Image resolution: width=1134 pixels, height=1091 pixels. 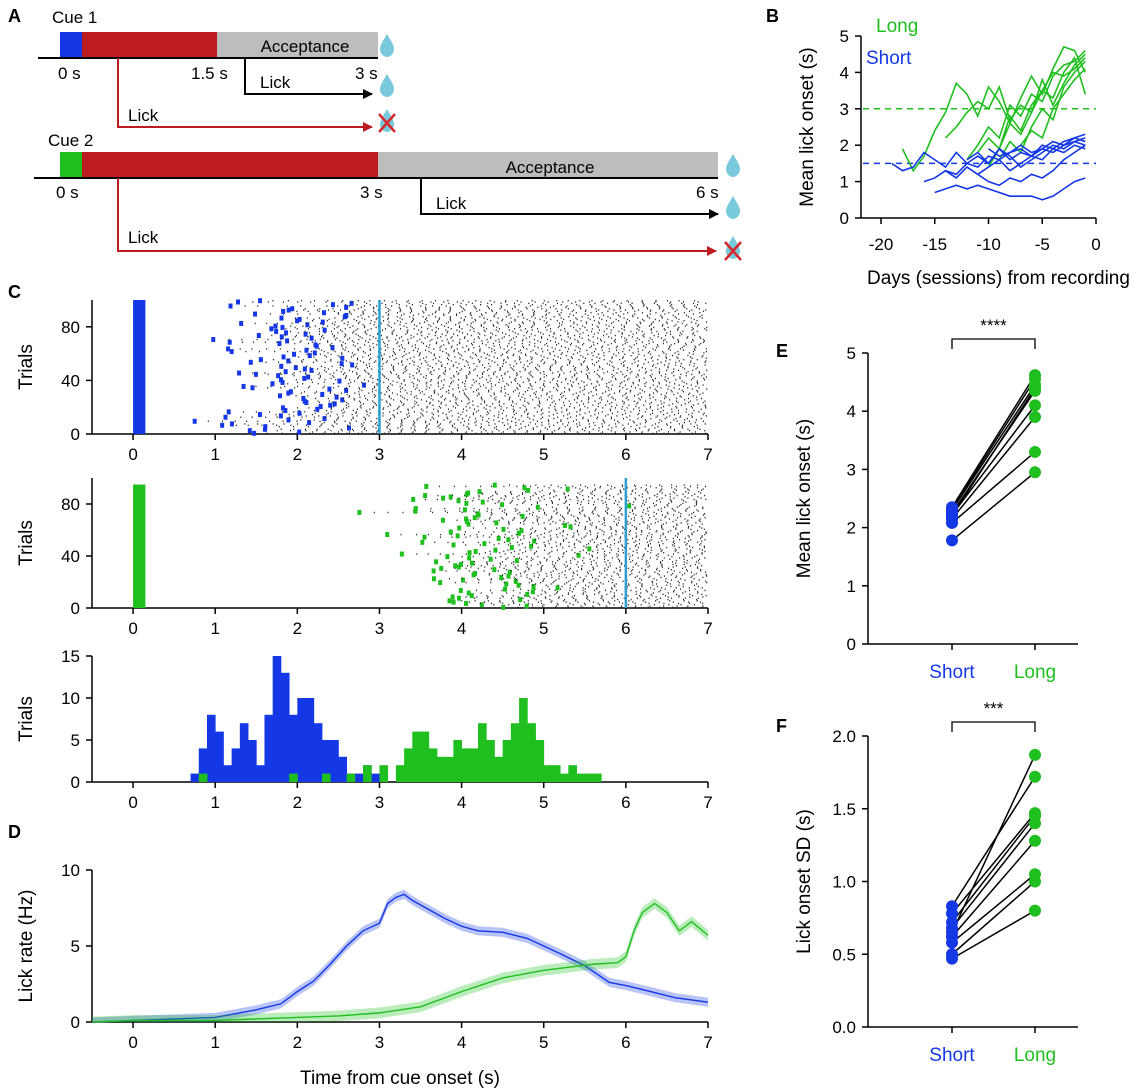 I want to click on cue2-acceptance-label: Acceptance, so click(x=550, y=167).